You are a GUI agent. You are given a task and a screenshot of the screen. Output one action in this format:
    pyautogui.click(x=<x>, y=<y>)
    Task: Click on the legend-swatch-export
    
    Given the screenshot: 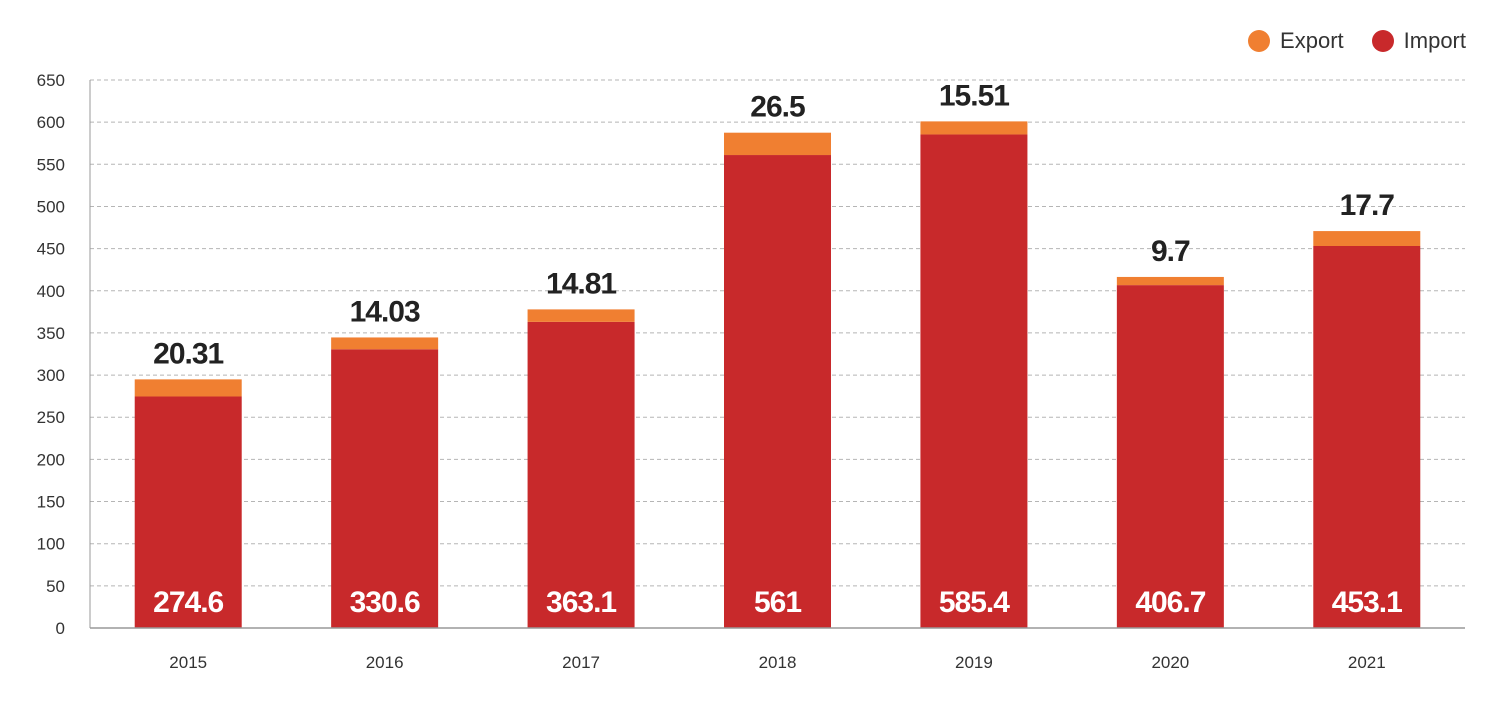 What is the action you would take?
    pyautogui.click(x=1259, y=41)
    